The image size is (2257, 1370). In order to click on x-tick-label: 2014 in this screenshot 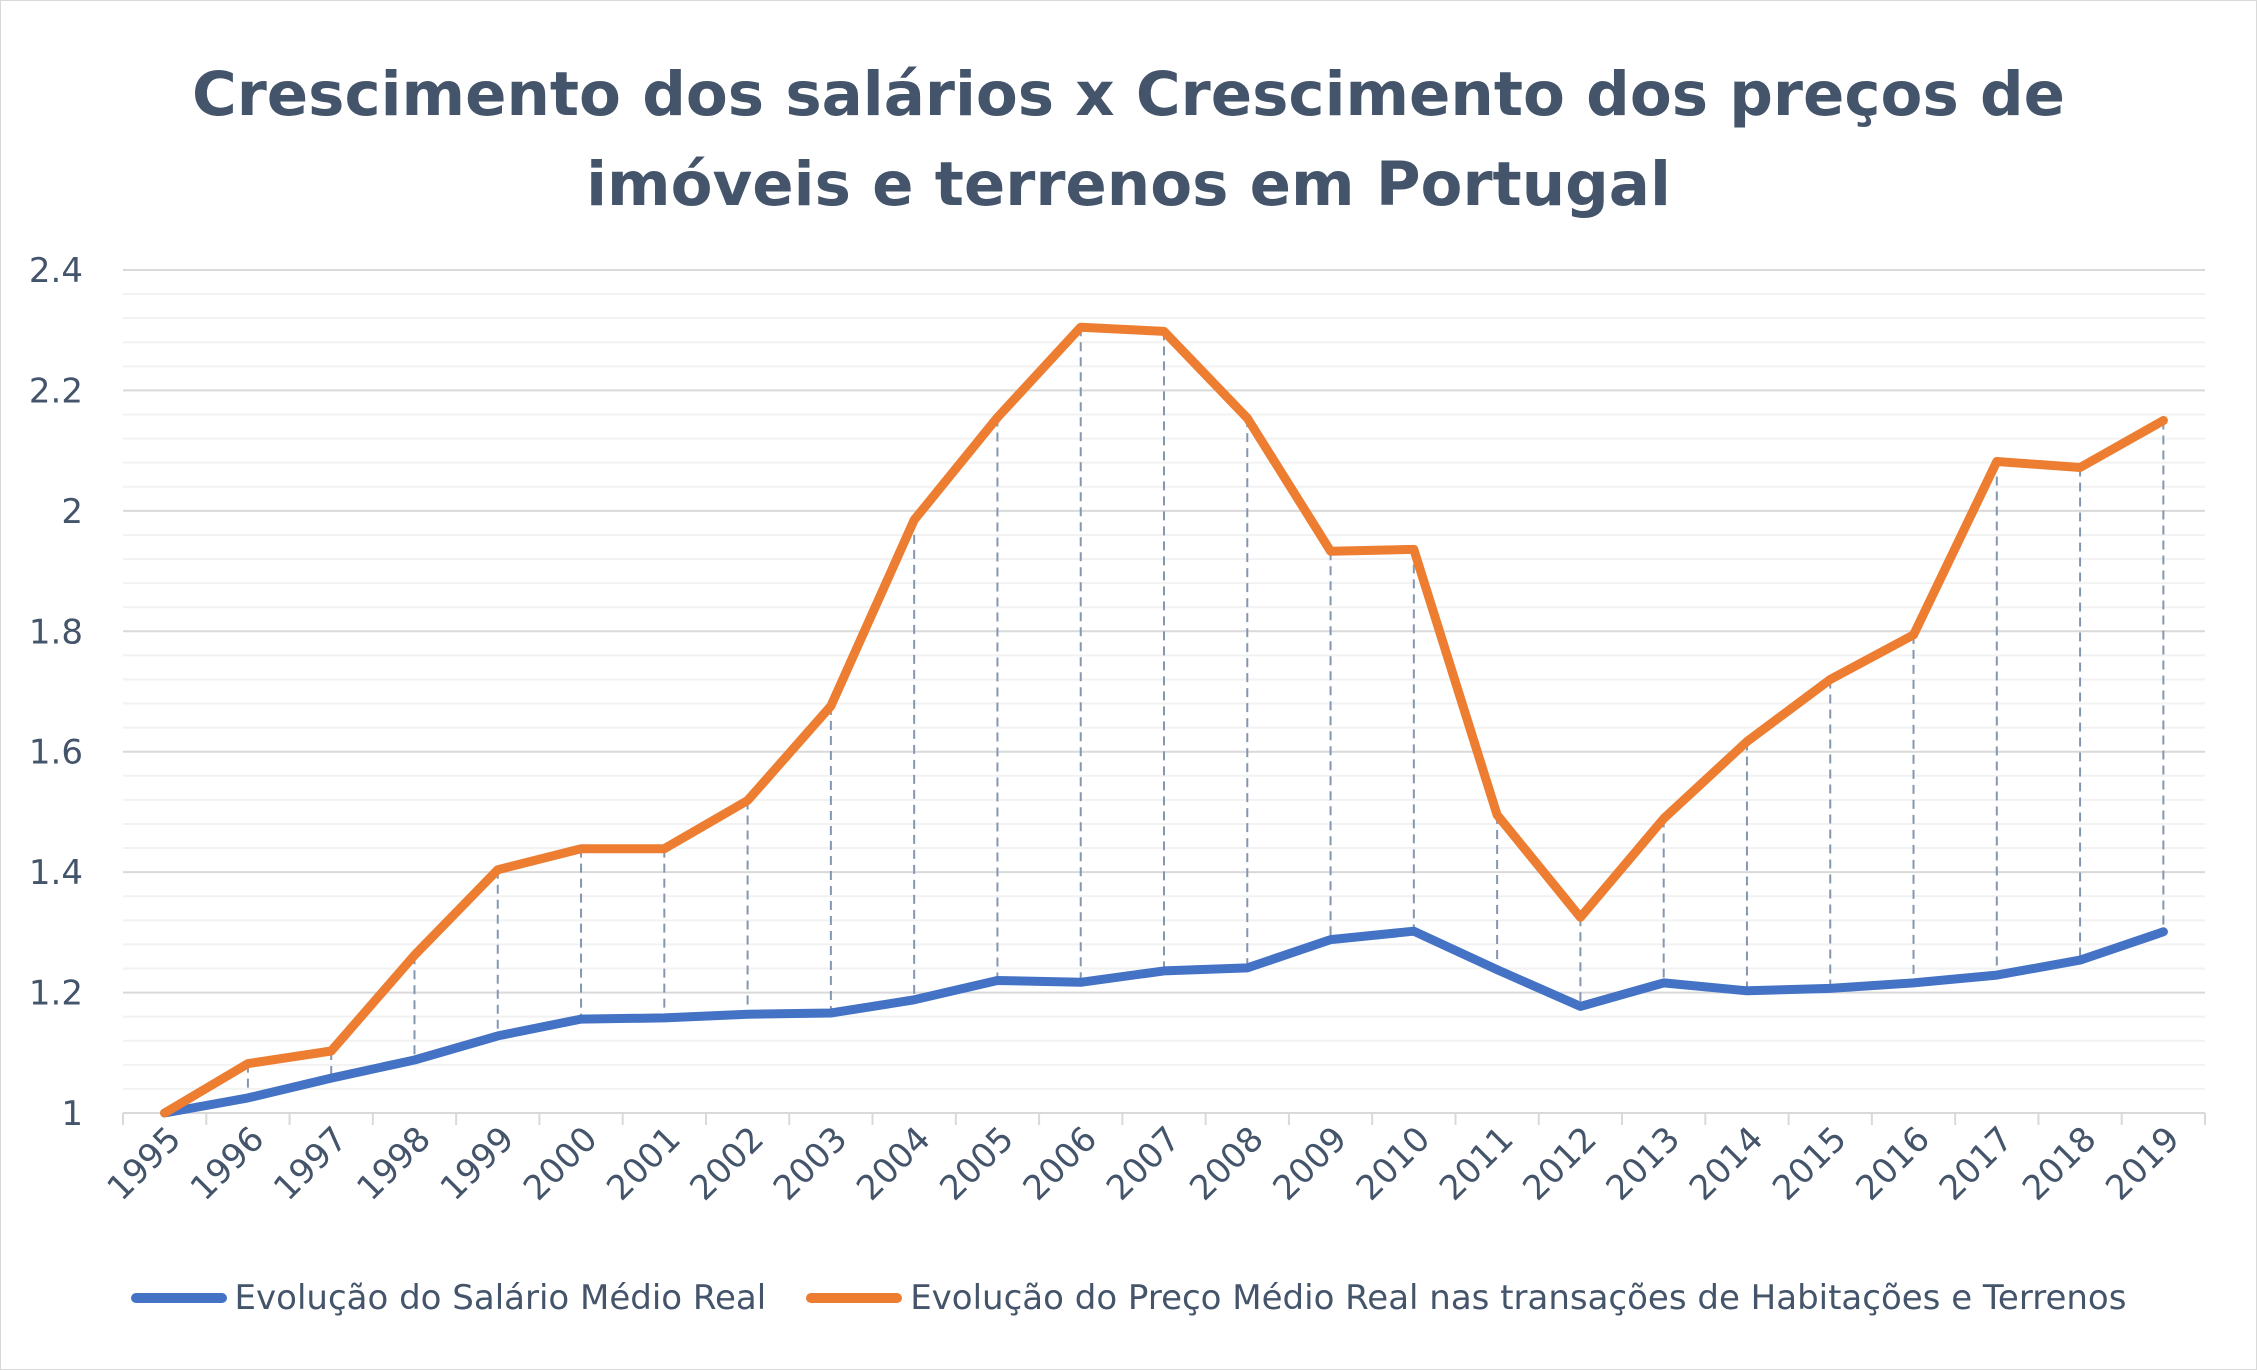, I will do `click(1726, 1163)`.